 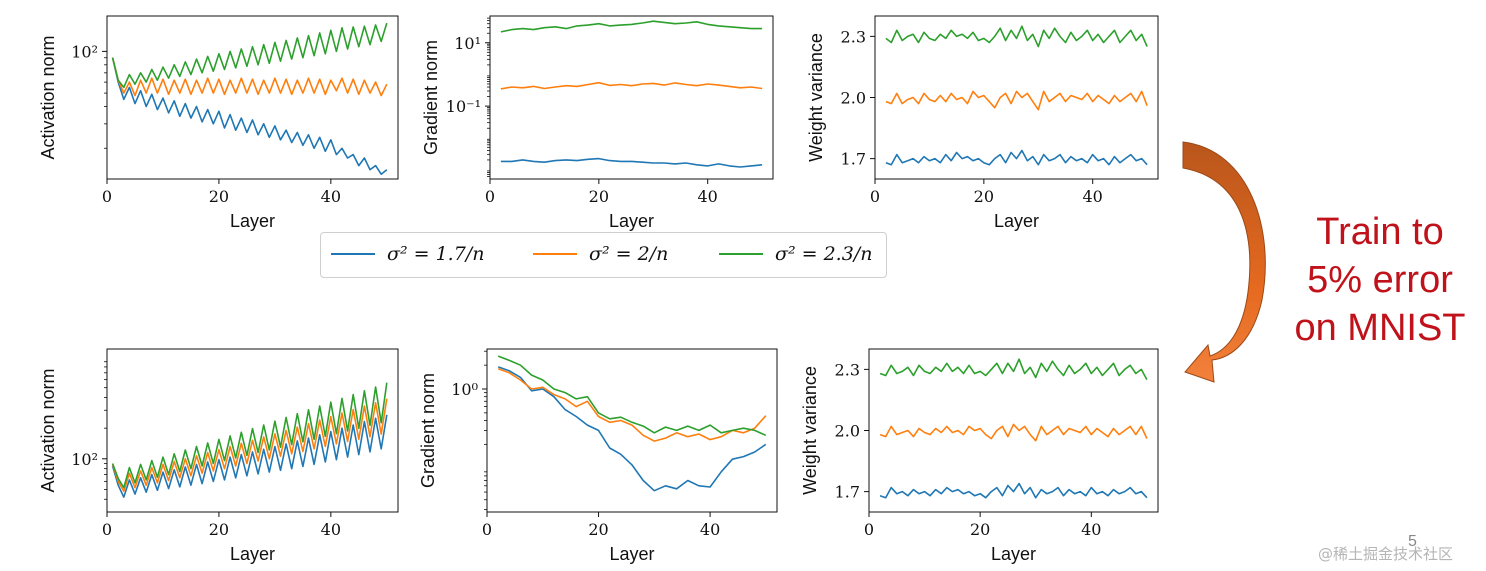 I want to click on after-weight-x-axis-label: Layer, so click(x=1013, y=554).